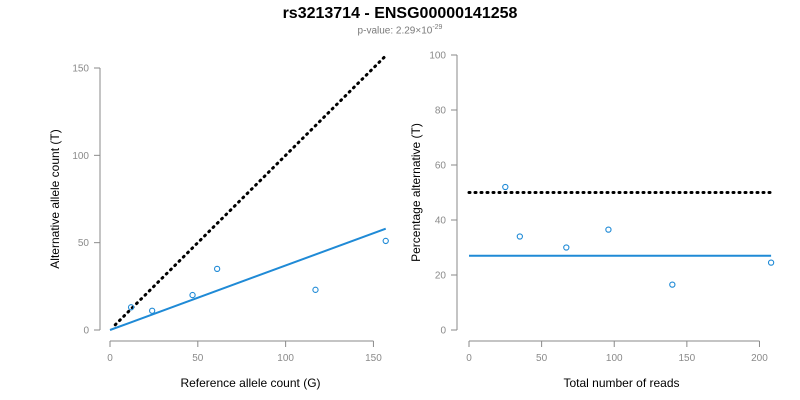  What do you see at coordinates (395, 31) in the screenshot?
I see `p-value-text: p-value: 2.29×10` at bounding box center [395, 31].